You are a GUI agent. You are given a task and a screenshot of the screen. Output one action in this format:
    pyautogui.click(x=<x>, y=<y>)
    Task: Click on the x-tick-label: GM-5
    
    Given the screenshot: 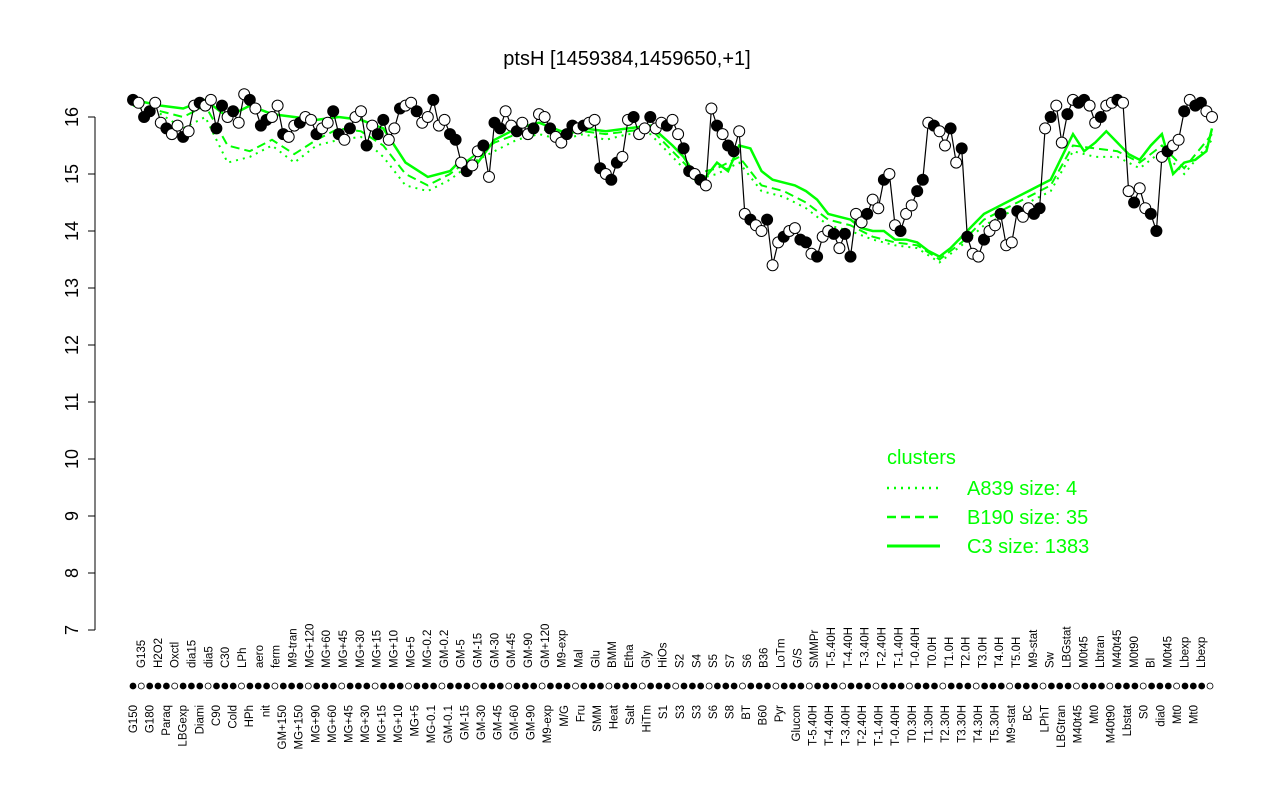 What is the action you would take?
    pyautogui.click(x=462, y=653)
    